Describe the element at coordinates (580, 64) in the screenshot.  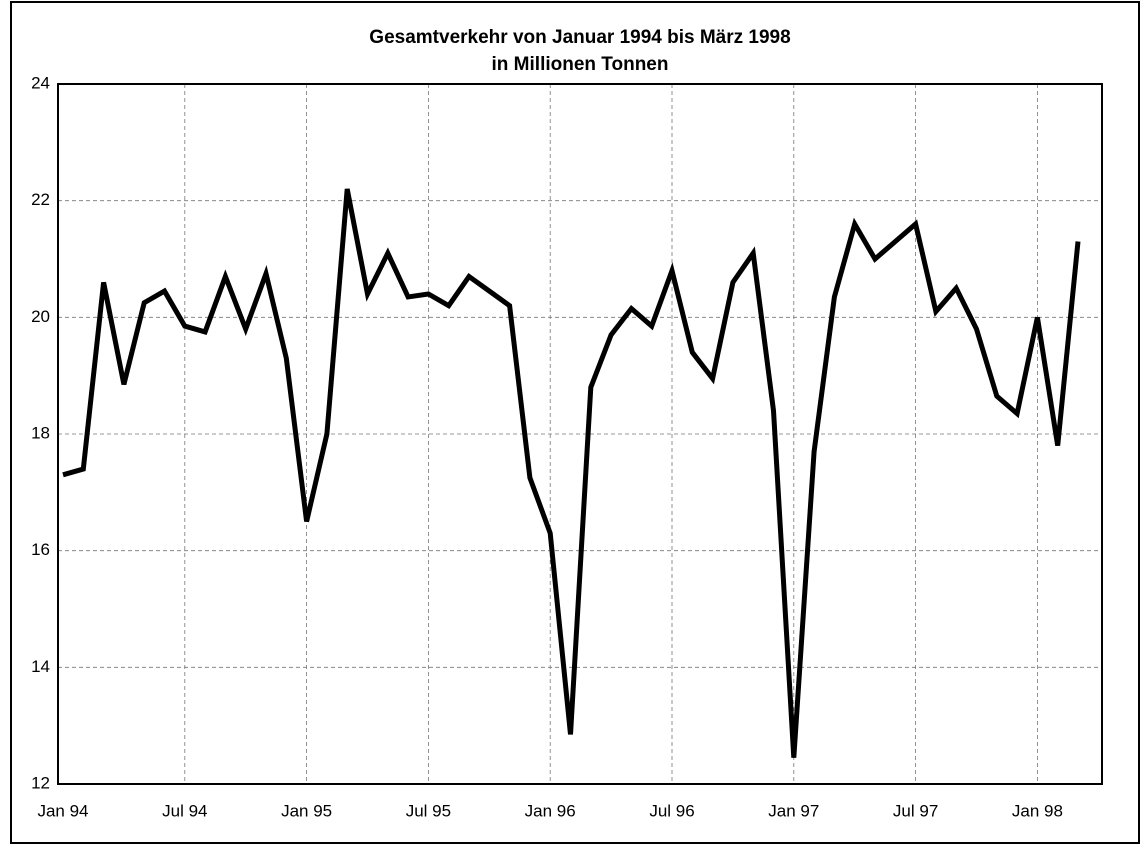
I see `chart-subtitle: in Millionen Tonnen` at that location.